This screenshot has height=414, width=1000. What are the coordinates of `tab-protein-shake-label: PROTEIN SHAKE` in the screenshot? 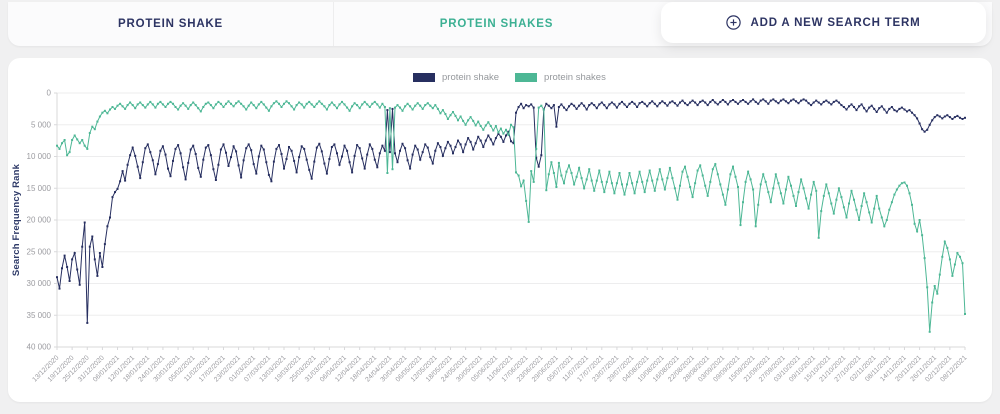 It's located at (170, 24).